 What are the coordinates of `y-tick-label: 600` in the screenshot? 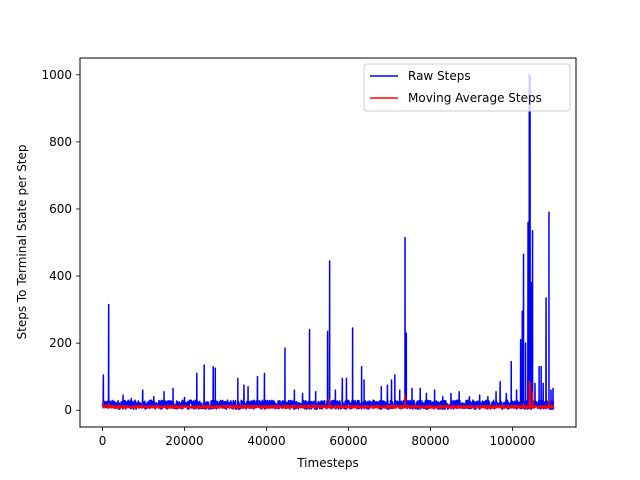 It's located at (60, 209).